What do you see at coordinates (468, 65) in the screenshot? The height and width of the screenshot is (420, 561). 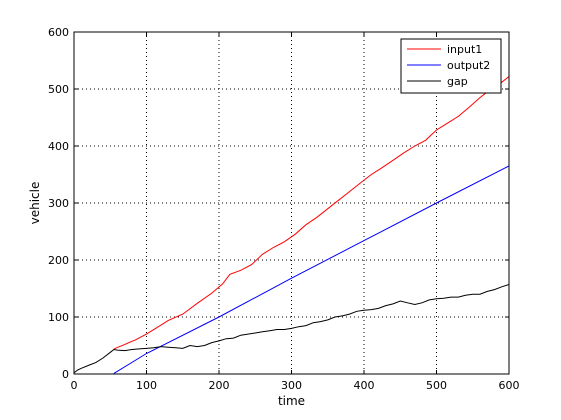 I see `legend-label: output2` at bounding box center [468, 65].